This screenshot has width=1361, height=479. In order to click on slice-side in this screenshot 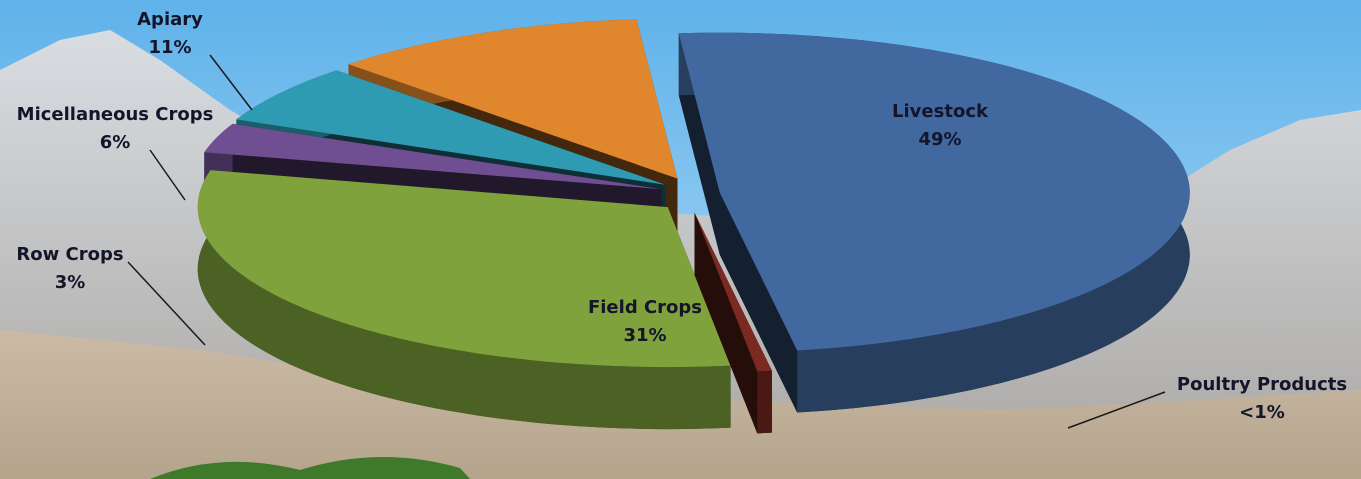, I will do `click(764, 402)`.